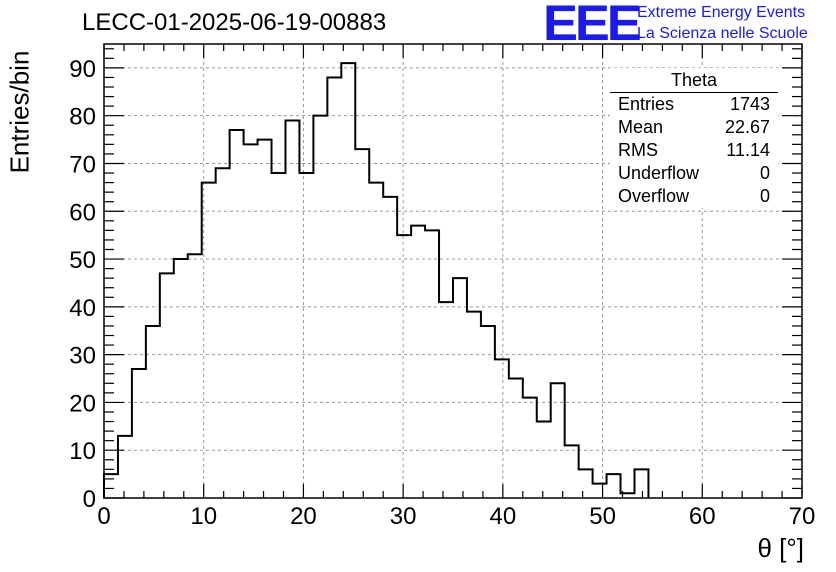 The height and width of the screenshot is (572, 836). Describe the element at coordinates (721, 12) in the screenshot. I see `logo-caption-line1: Extreme Energy Events` at that location.